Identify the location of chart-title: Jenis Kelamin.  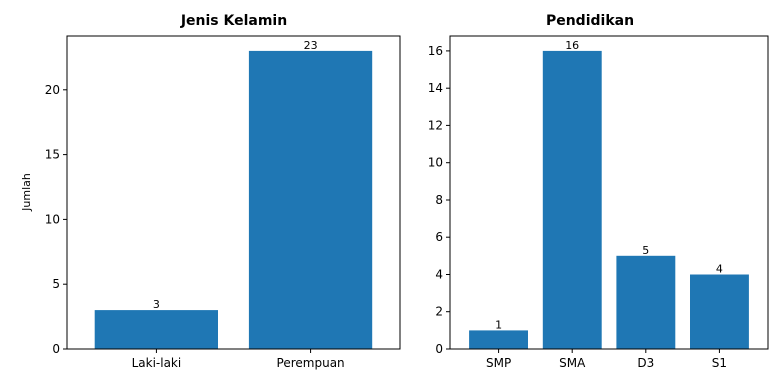
(233, 21).